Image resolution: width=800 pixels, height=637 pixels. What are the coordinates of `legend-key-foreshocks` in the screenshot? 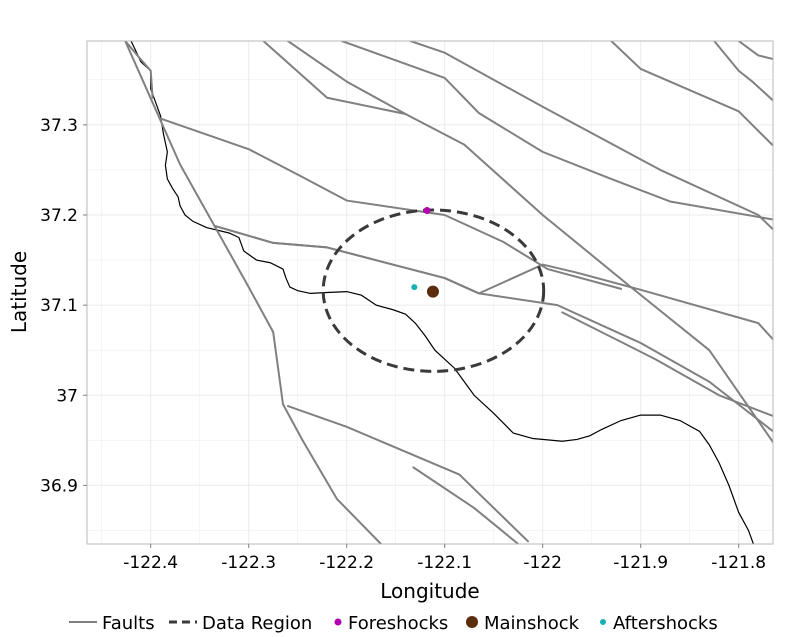 It's located at (338, 622).